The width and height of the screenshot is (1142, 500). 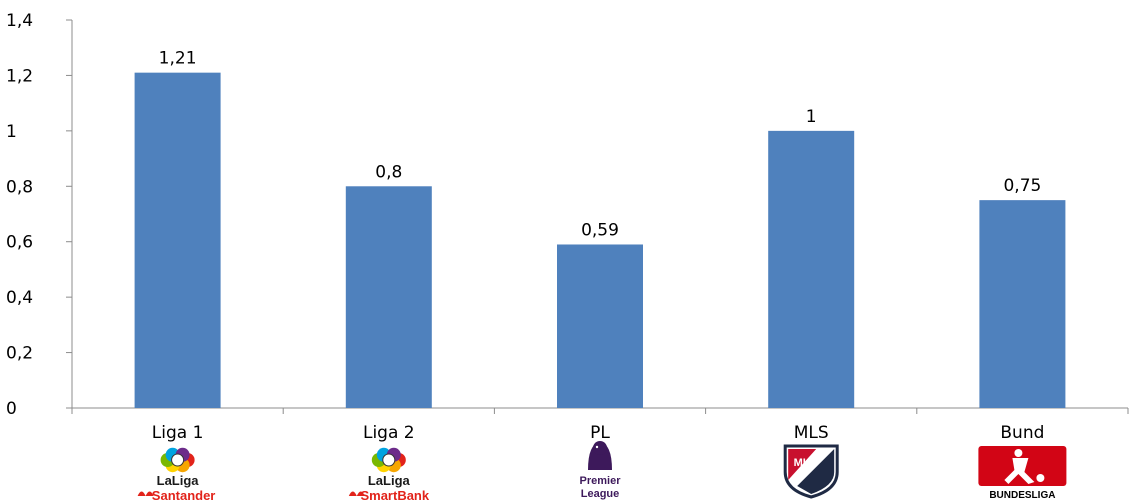 I want to click on bar-mls, so click(x=811, y=269).